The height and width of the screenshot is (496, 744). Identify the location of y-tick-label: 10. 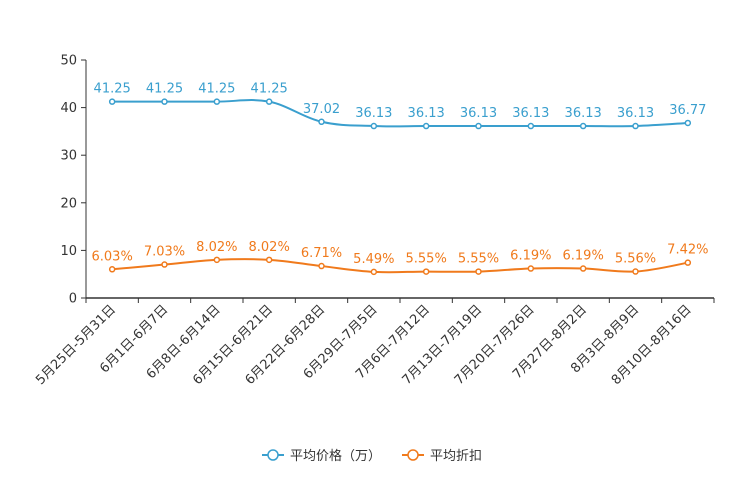
(68, 251).